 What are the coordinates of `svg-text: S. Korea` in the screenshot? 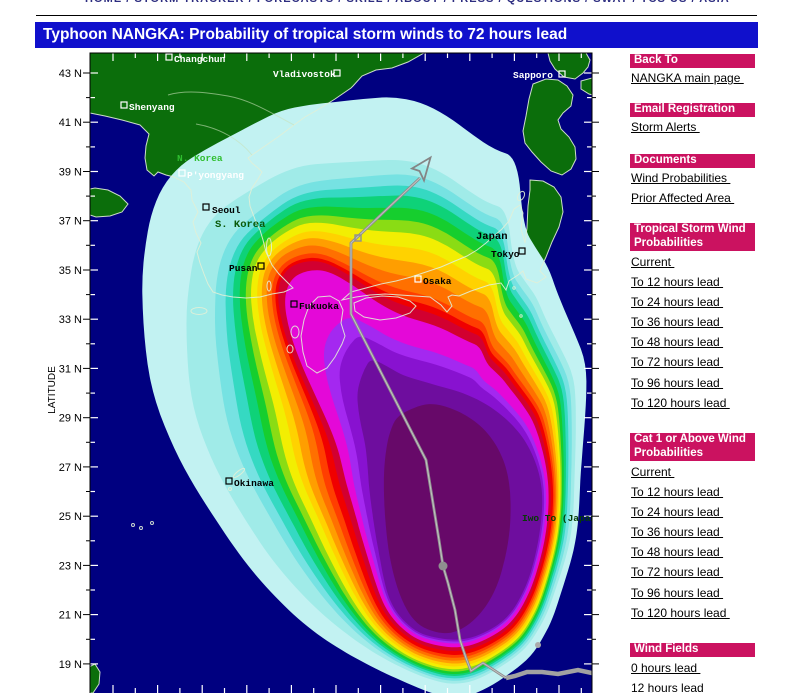 It's located at (240, 225).